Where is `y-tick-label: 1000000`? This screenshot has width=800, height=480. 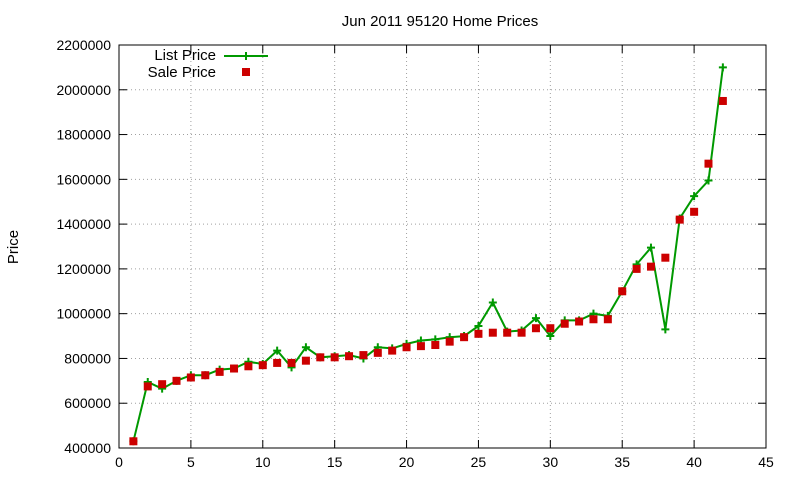 y-tick-label: 1000000 is located at coordinates (83, 314).